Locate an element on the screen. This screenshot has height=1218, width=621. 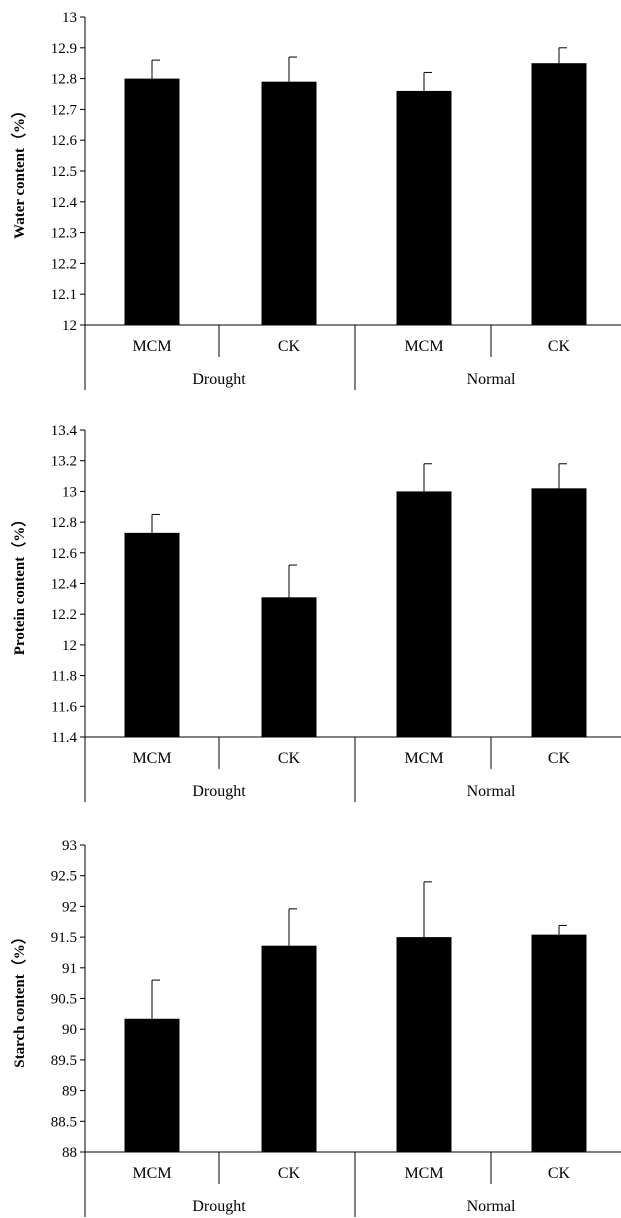
chart1-y-tick-label: 12.9 is located at coordinates (64, 49).